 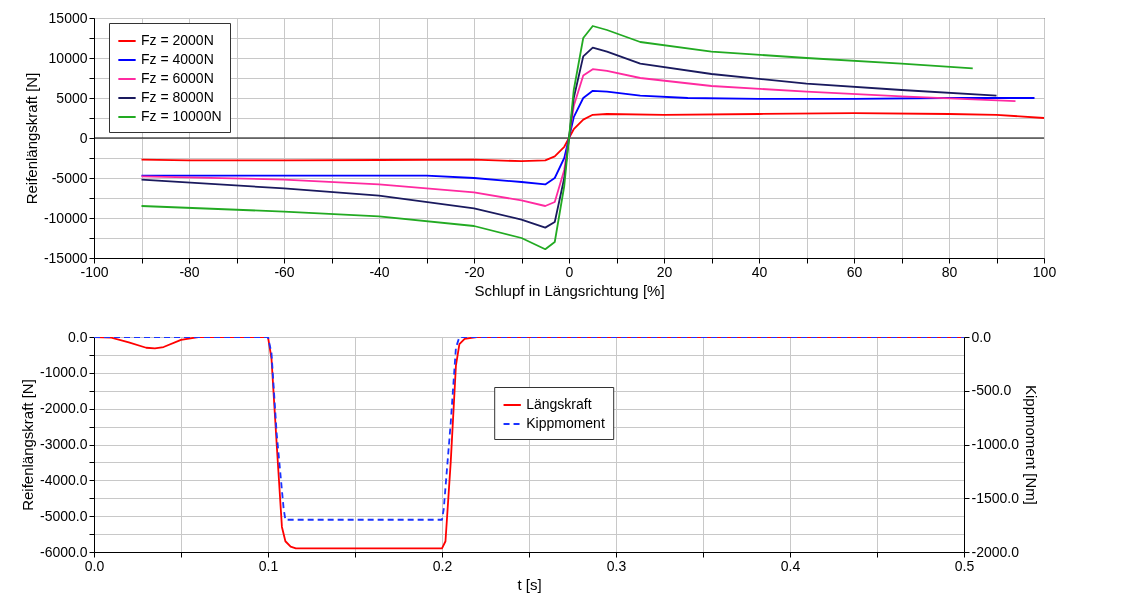 I want to click on x-tick-label: 0, so click(x=569, y=271).